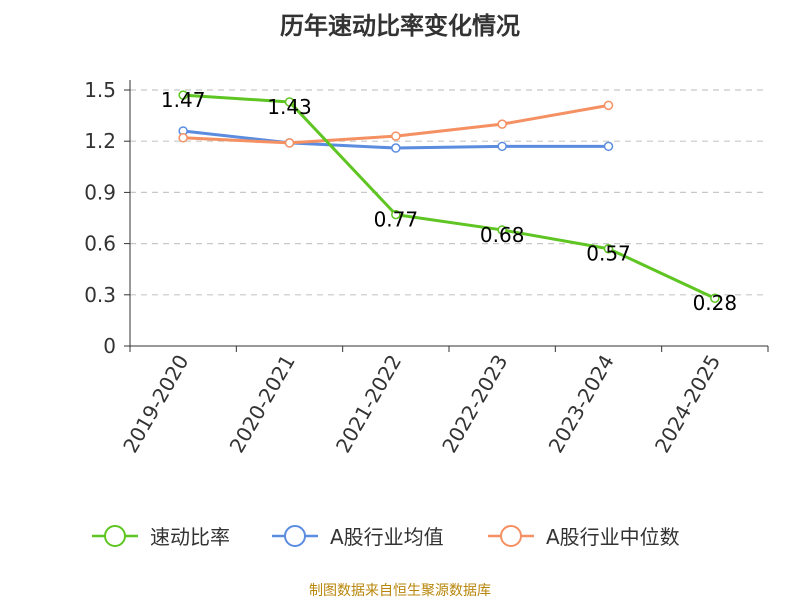 The height and width of the screenshot is (600, 800). I want to click on y-tick-label: 0.3, so click(100, 295).